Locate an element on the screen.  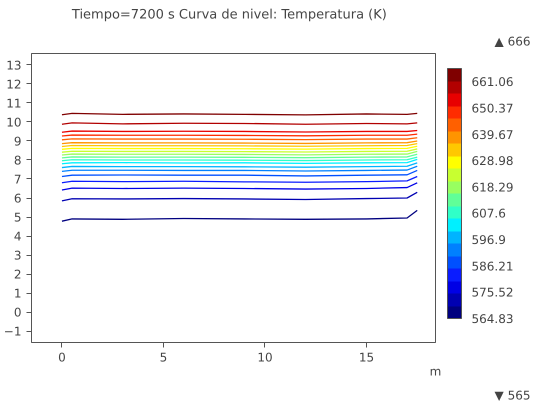
text: ▼ 565 is located at coordinates (512, 395).